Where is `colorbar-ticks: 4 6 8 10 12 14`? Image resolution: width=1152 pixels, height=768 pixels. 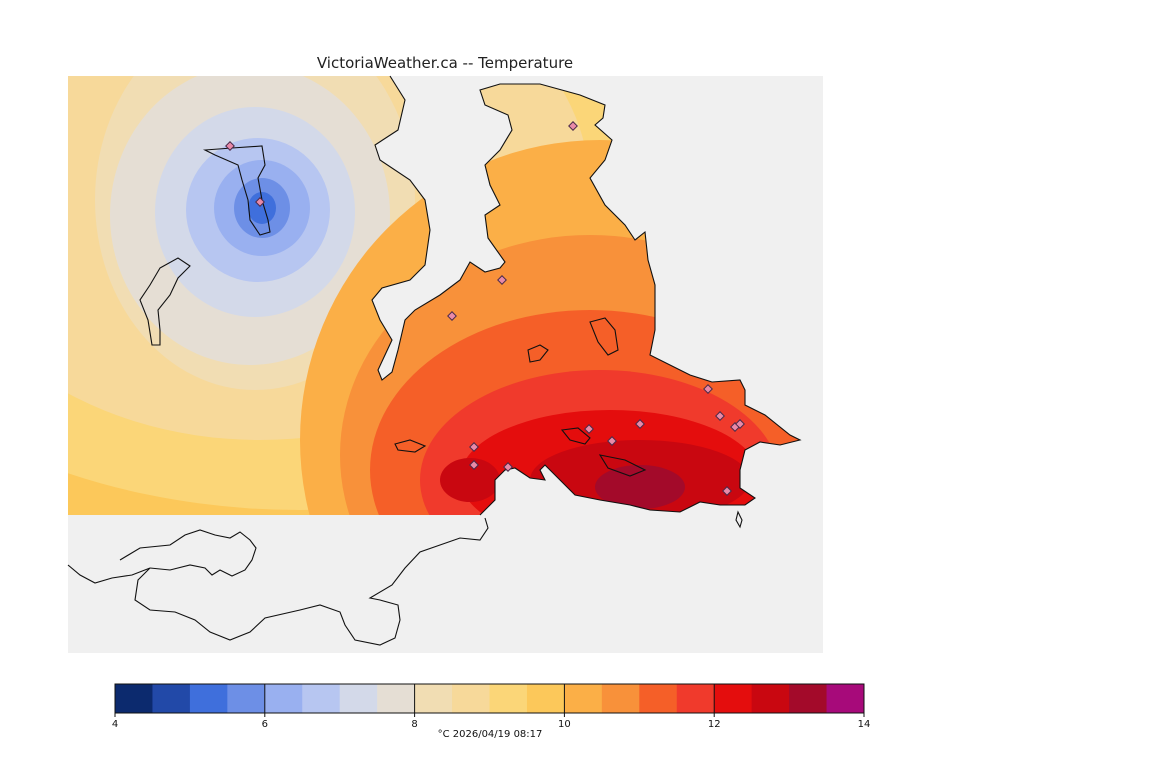 colorbar-ticks: 4 6 8 10 12 14 is located at coordinates (491, 707).